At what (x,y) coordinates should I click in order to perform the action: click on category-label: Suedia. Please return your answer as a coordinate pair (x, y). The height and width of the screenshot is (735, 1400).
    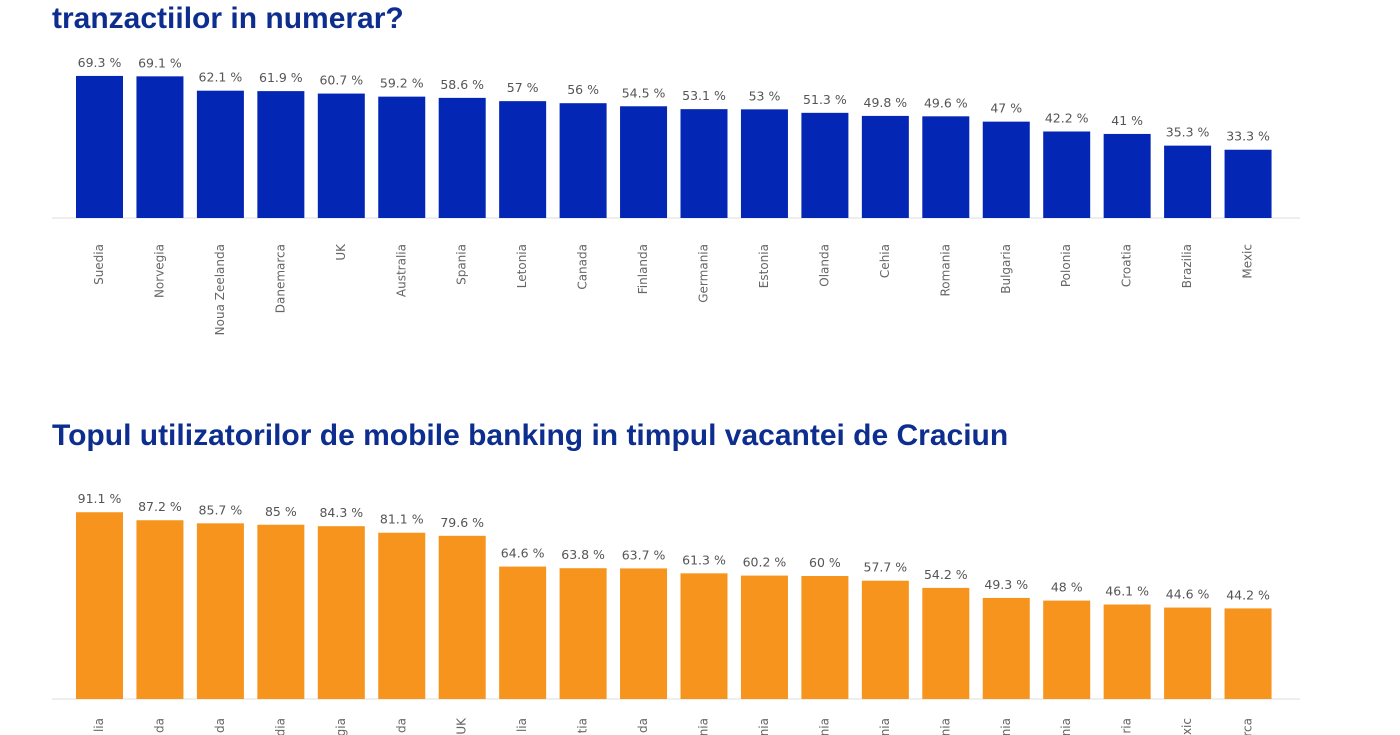
    Looking at the image, I should click on (99, 264).